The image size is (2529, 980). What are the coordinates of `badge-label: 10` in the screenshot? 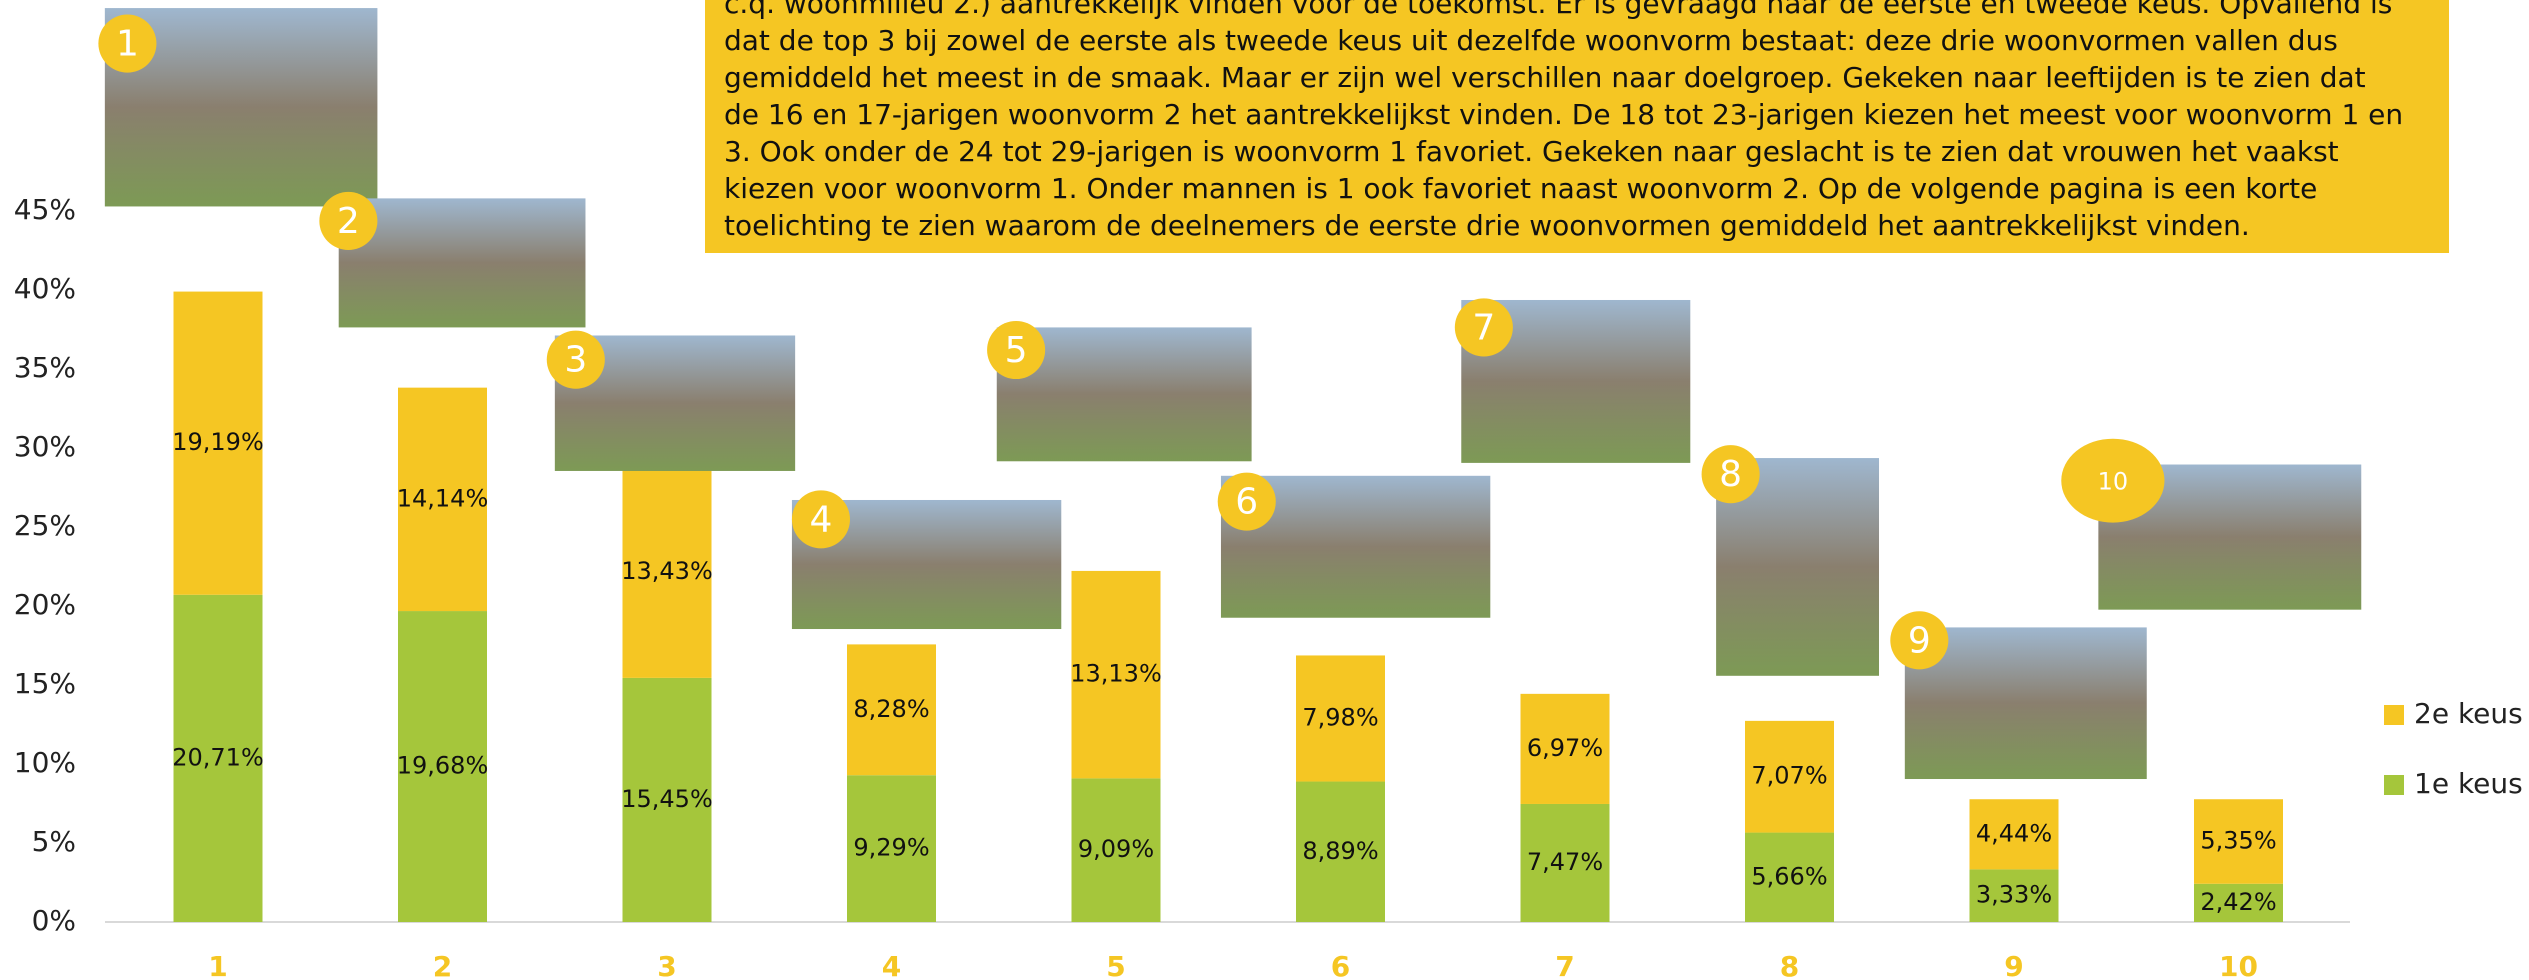 It's located at (2113, 482).